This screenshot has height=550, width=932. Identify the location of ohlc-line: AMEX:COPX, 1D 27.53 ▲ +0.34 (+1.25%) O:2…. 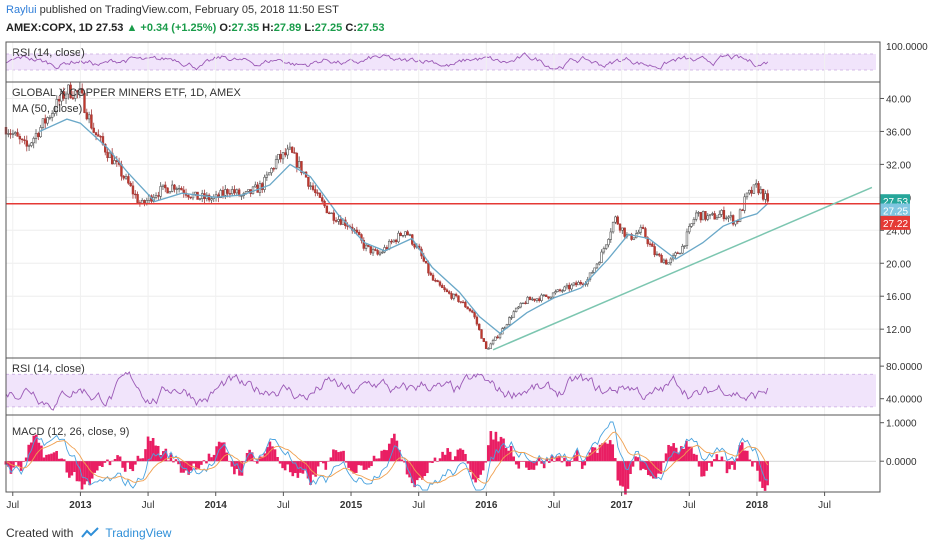
(195, 28).